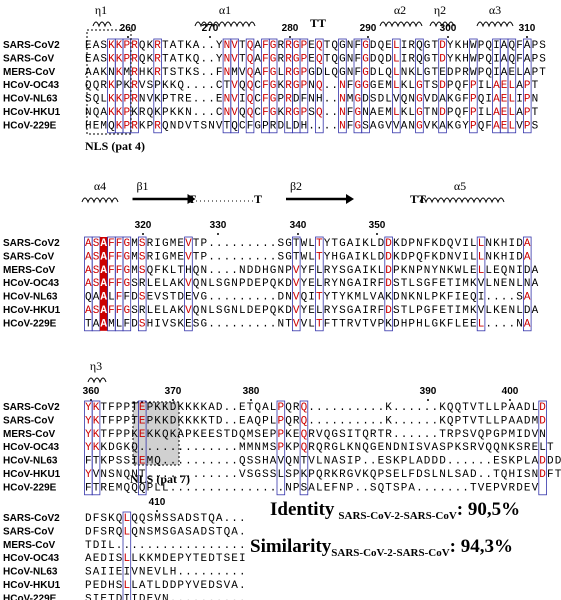 This screenshot has width=561, height=600. What do you see at coordinates (381, 547) in the screenshot?
I see `similarity: SimilaritySARS-CoV-2-SARS-CoV: 94,3%` at bounding box center [381, 547].